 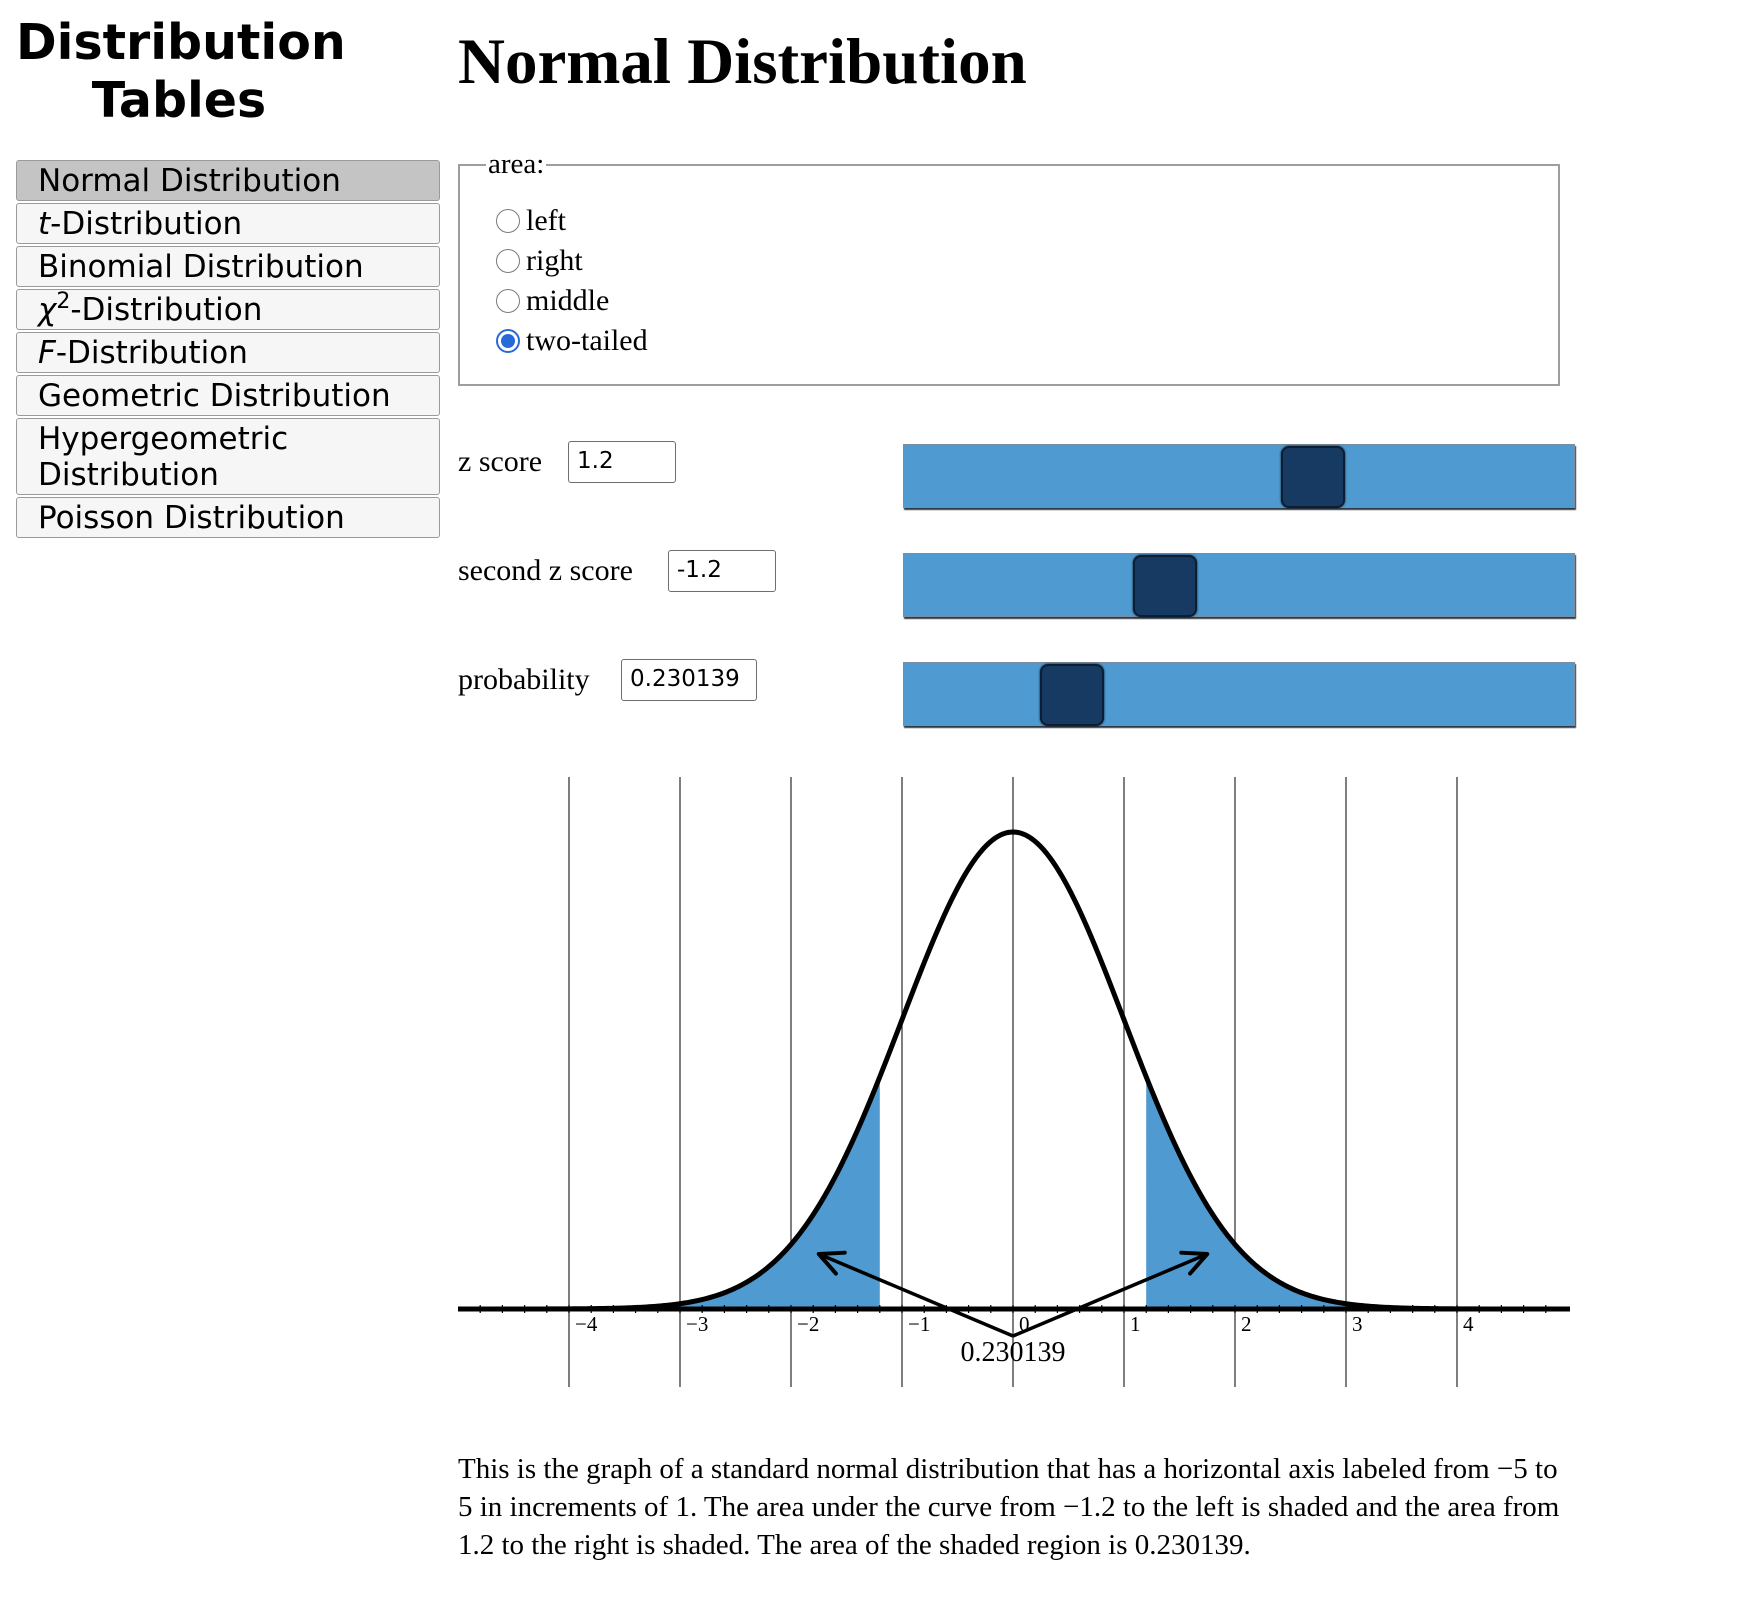 I want to click on radio-label: two-tailed, so click(x=587, y=340).